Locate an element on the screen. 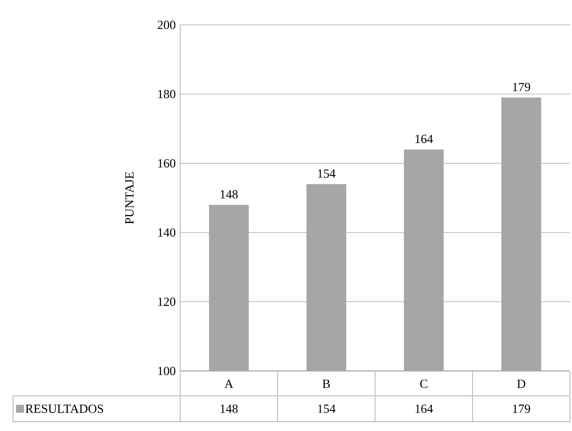  x-tick-label: D is located at coordinates (521, 384).